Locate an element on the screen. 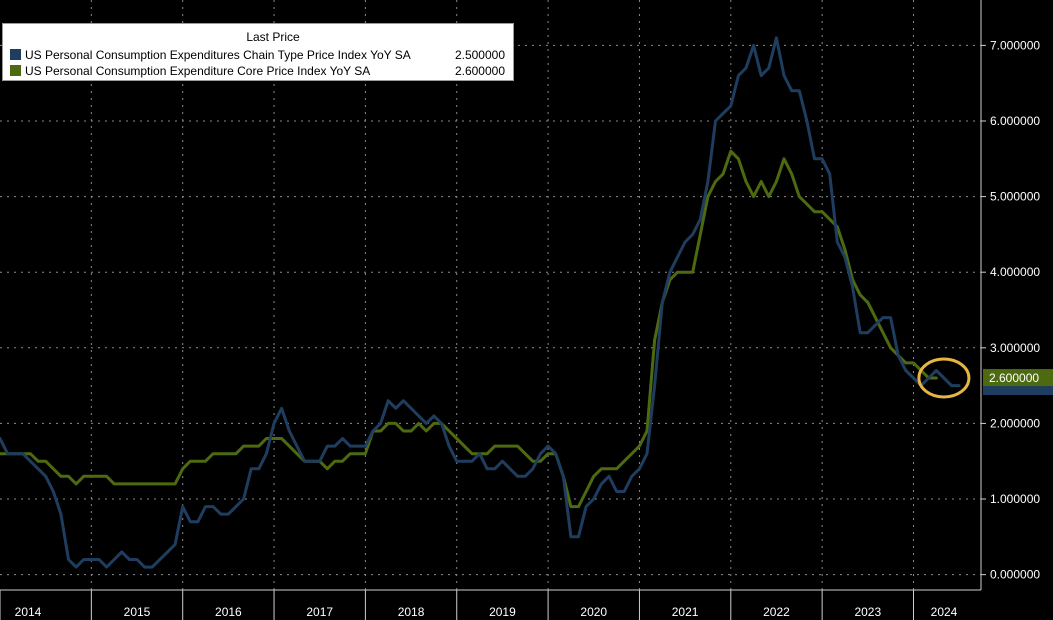  x-tick-label: 2019 is located at coordinates (502, 612).